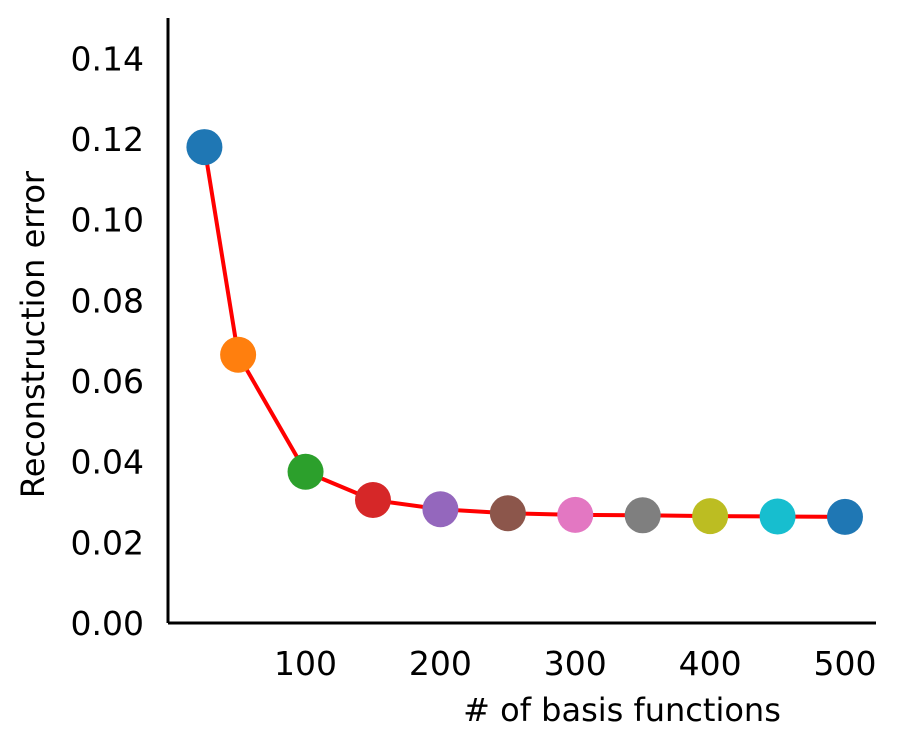 This screenshot has height=743, width=899. I want to click on x-axis: 100 200 300 400 500, so click(522, 652).